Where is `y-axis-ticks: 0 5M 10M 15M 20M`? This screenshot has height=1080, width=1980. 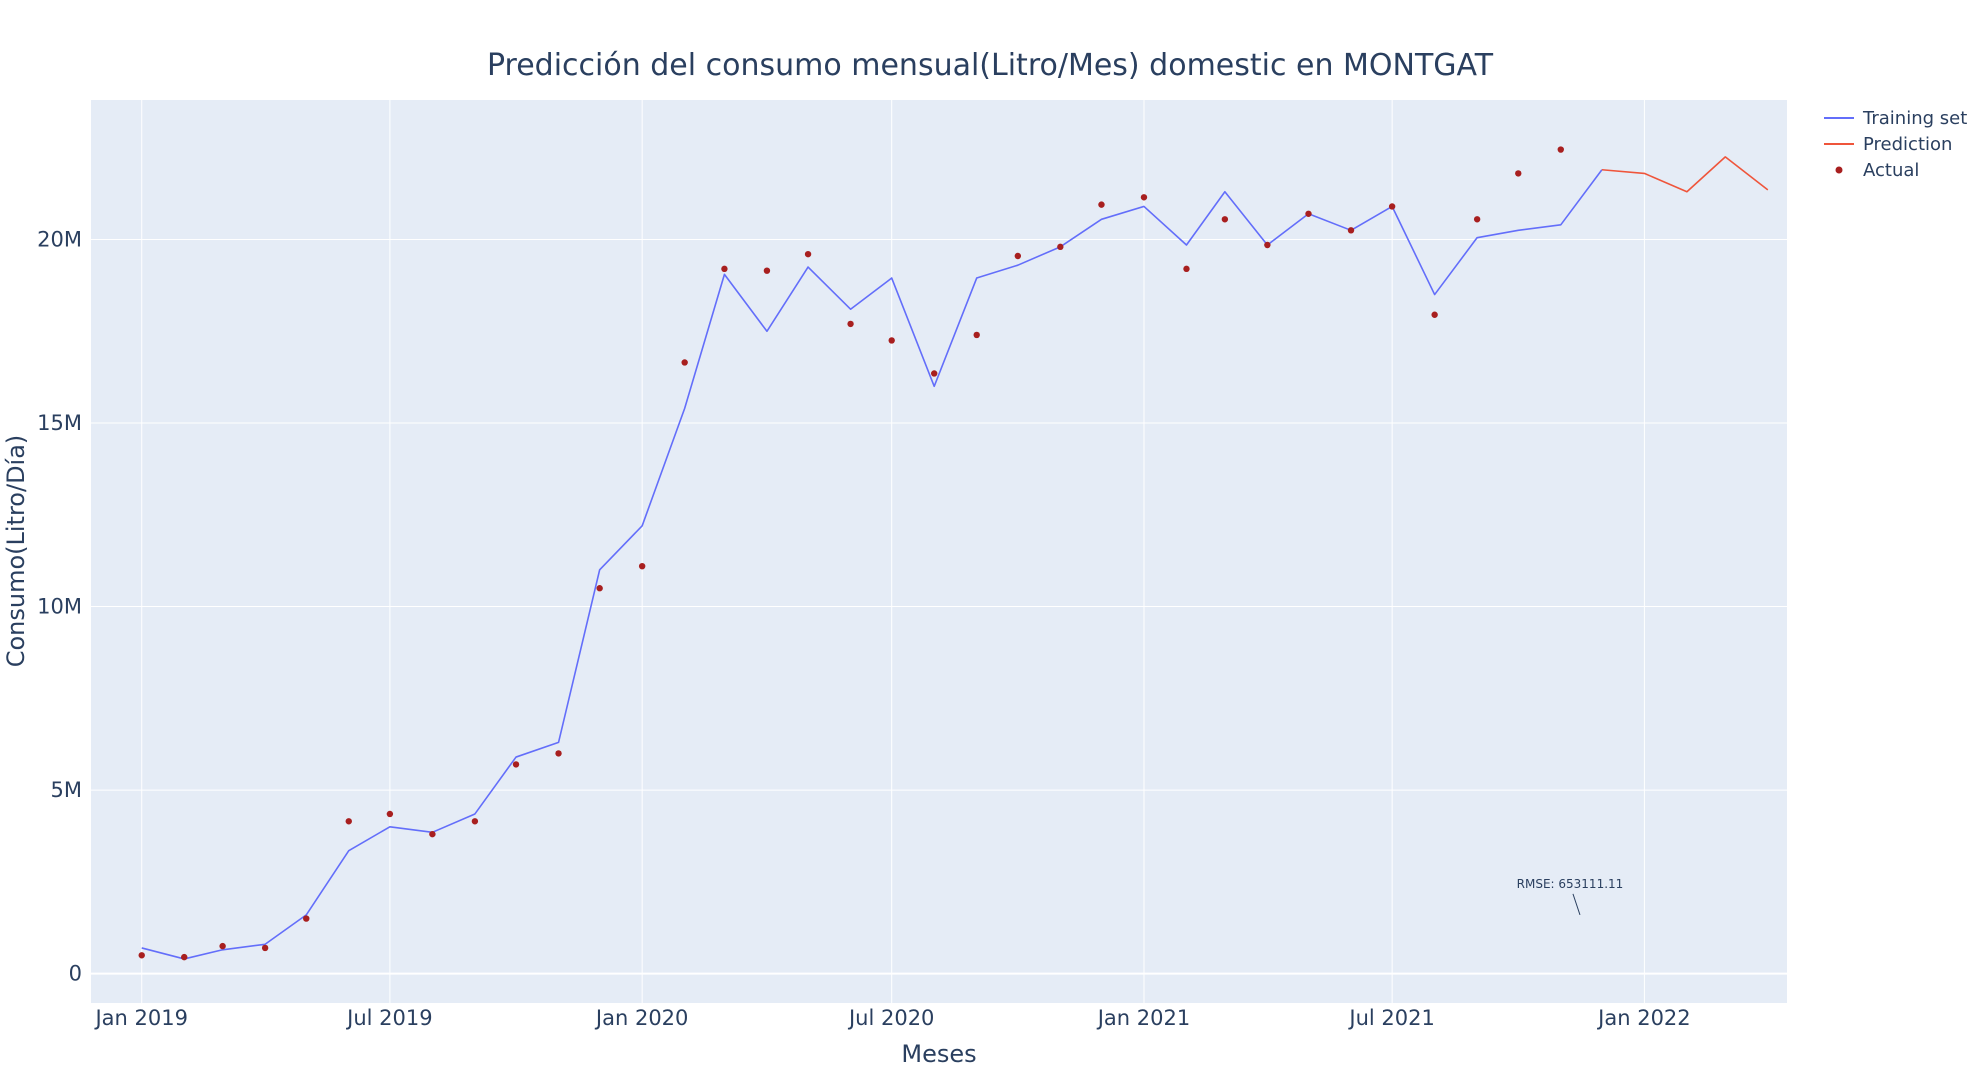 y-axis-ticks: 0 5M 10M 15M 20M is located at coordinates (59, 606).